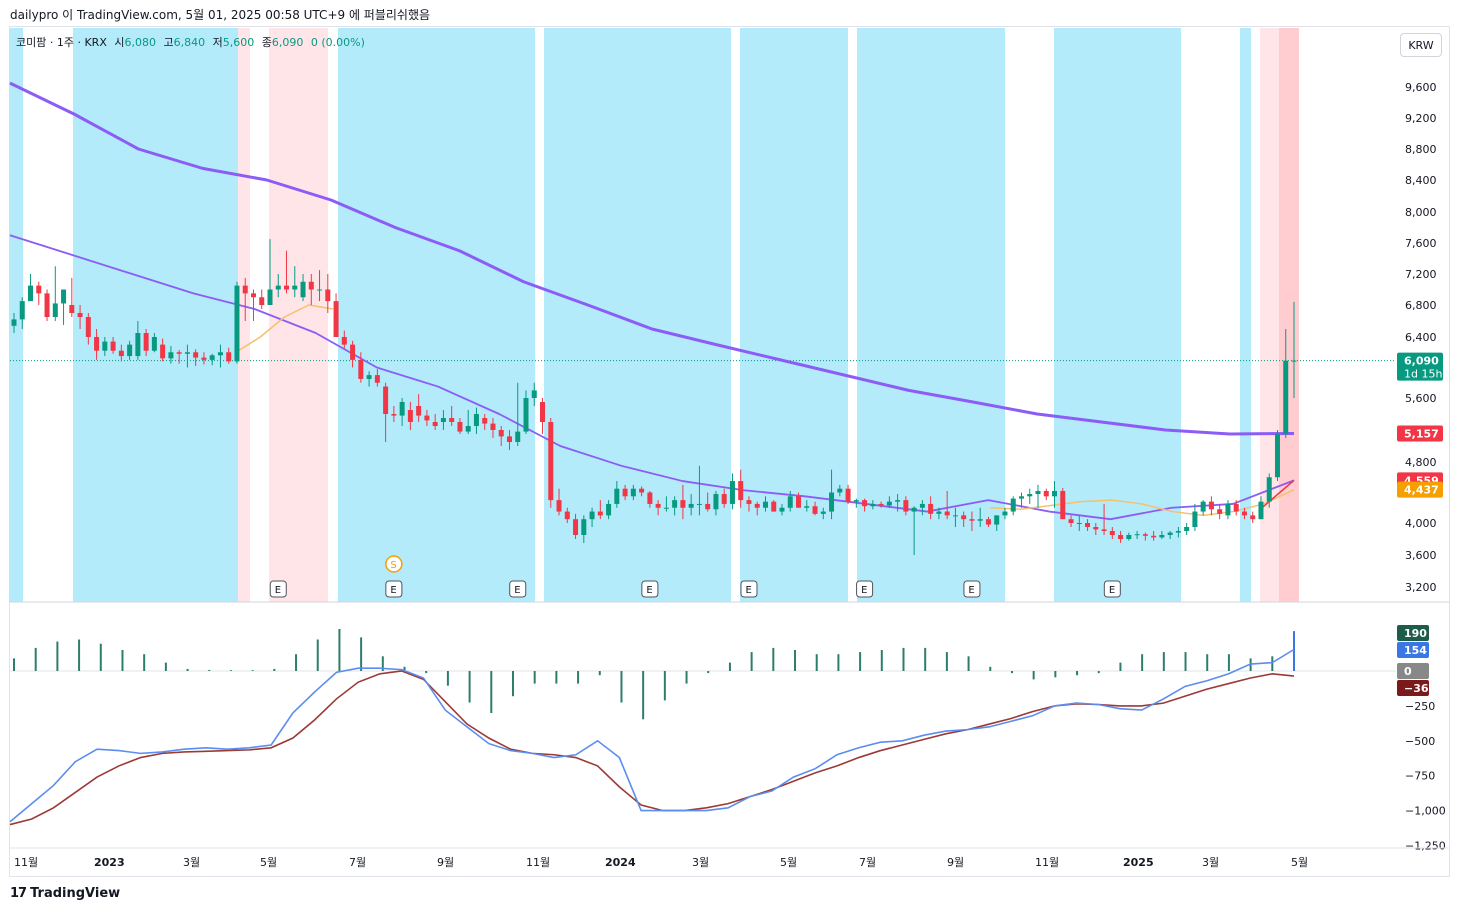  Describe the element at coordinates (61, 42) in the screenshot. I see `symbol-name: 코미팜 · 1주 · KRX` at that location.